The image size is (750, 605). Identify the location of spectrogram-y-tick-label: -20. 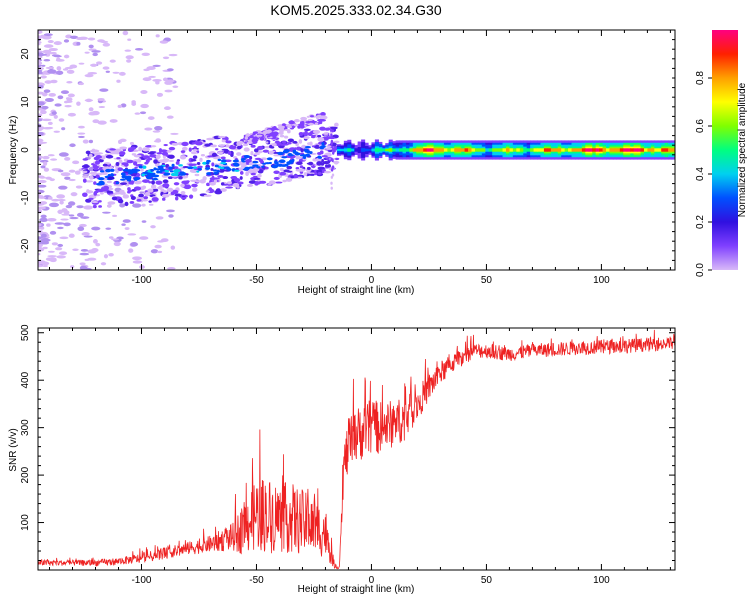
(25, 245).